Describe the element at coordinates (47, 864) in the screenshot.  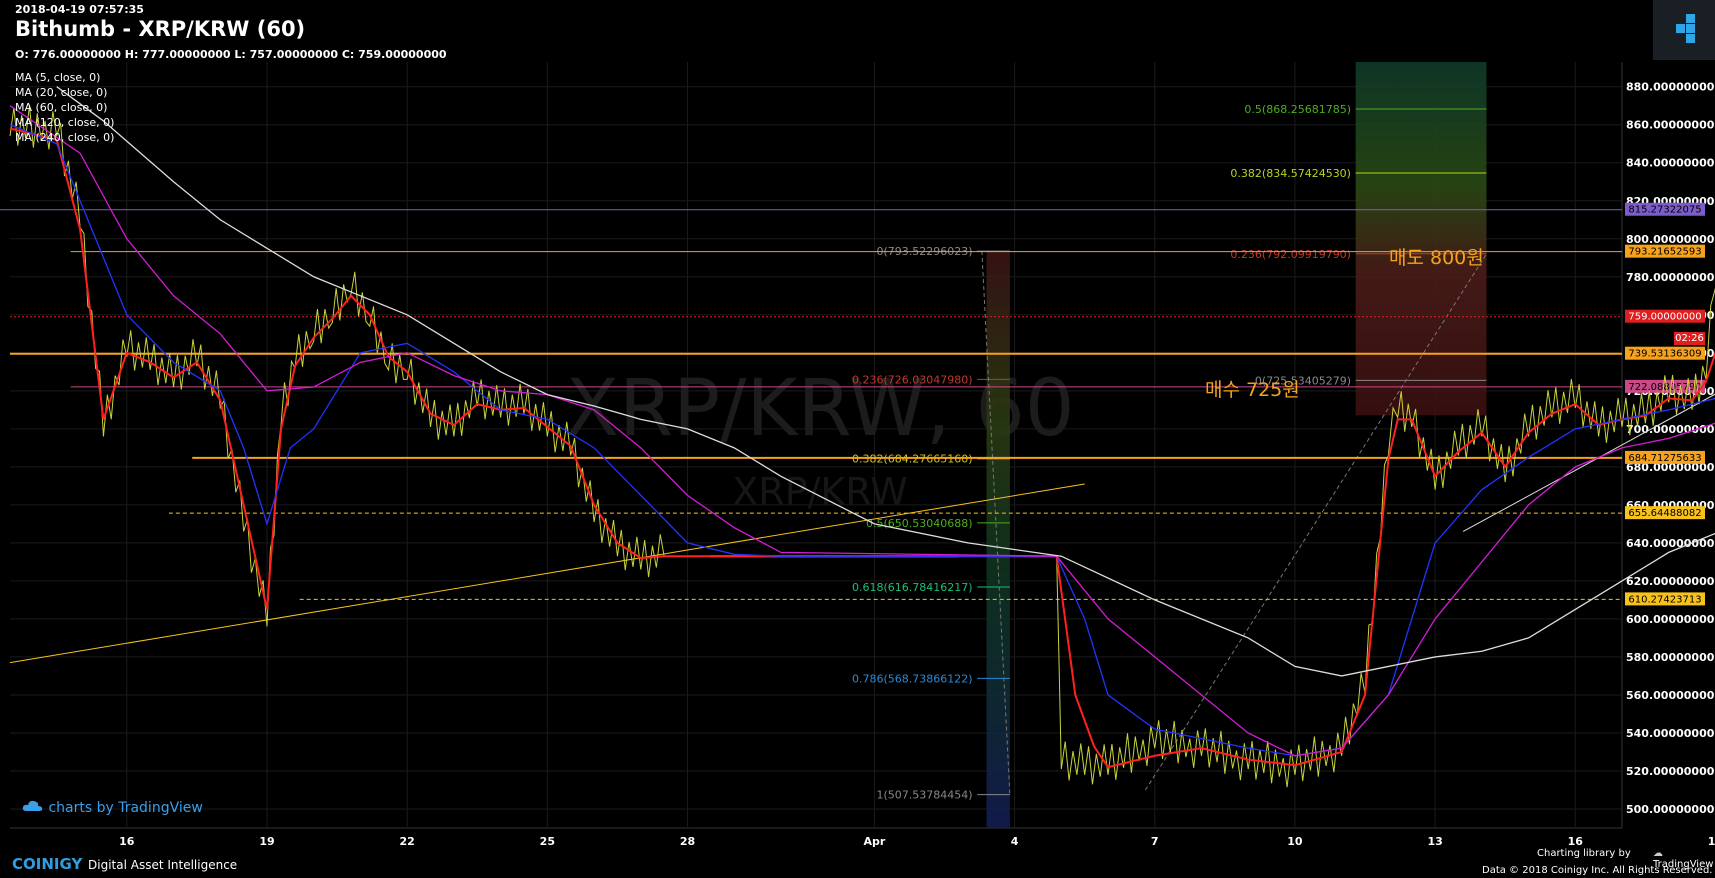
I see `coinigy-wordmark: COINIGY` at that location.